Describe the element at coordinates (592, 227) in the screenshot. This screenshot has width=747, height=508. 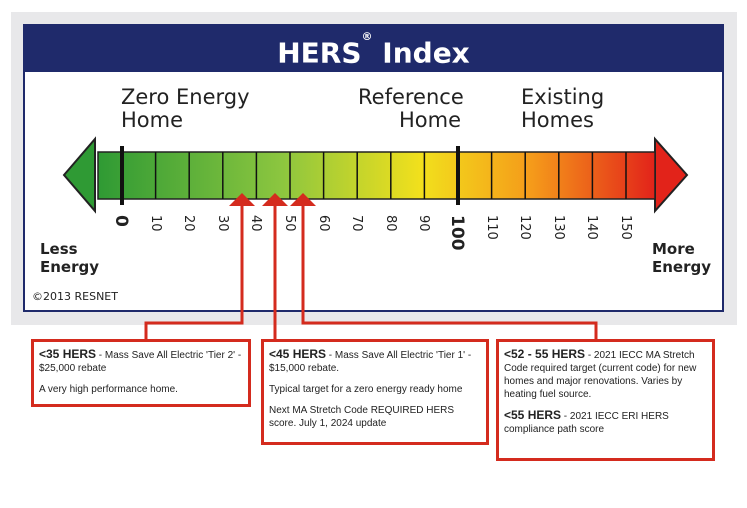
I see `tick-label: 140` at that location.